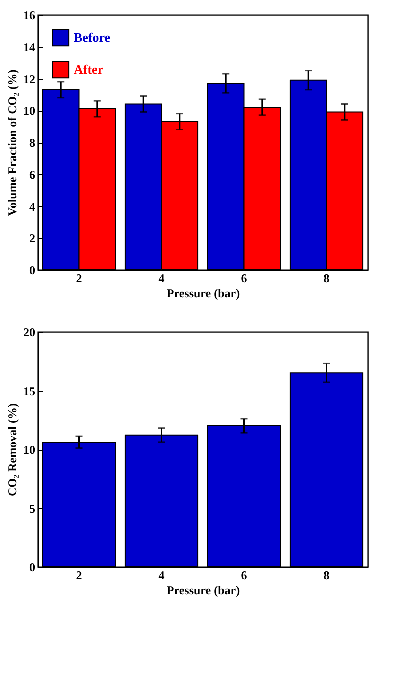 Image resolution: width=405 pixels, height=683 pixels. Describe the element at coordinates (30, 47) in the screenshot. I see `y-tick-label: 14` at that location.